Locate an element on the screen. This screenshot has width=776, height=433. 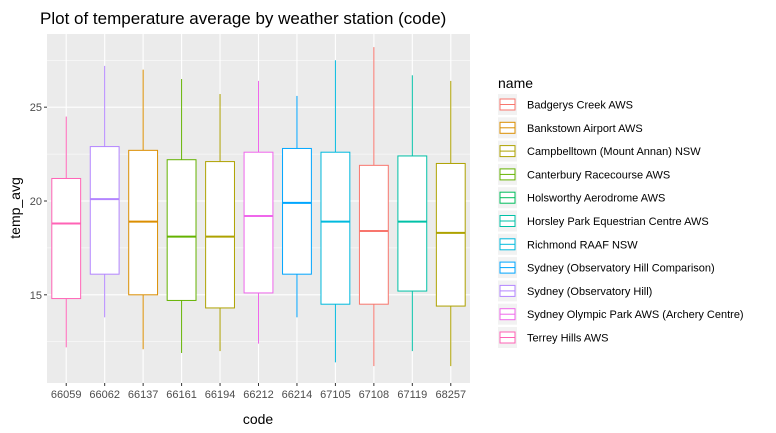
x-tick-label: 66137 is located at coordinates (143, 395).